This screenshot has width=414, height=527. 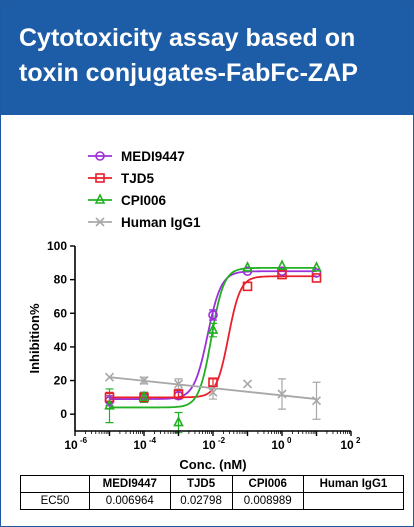 I want to click on table-cell: 0.008989, so click(x=267, y=501).